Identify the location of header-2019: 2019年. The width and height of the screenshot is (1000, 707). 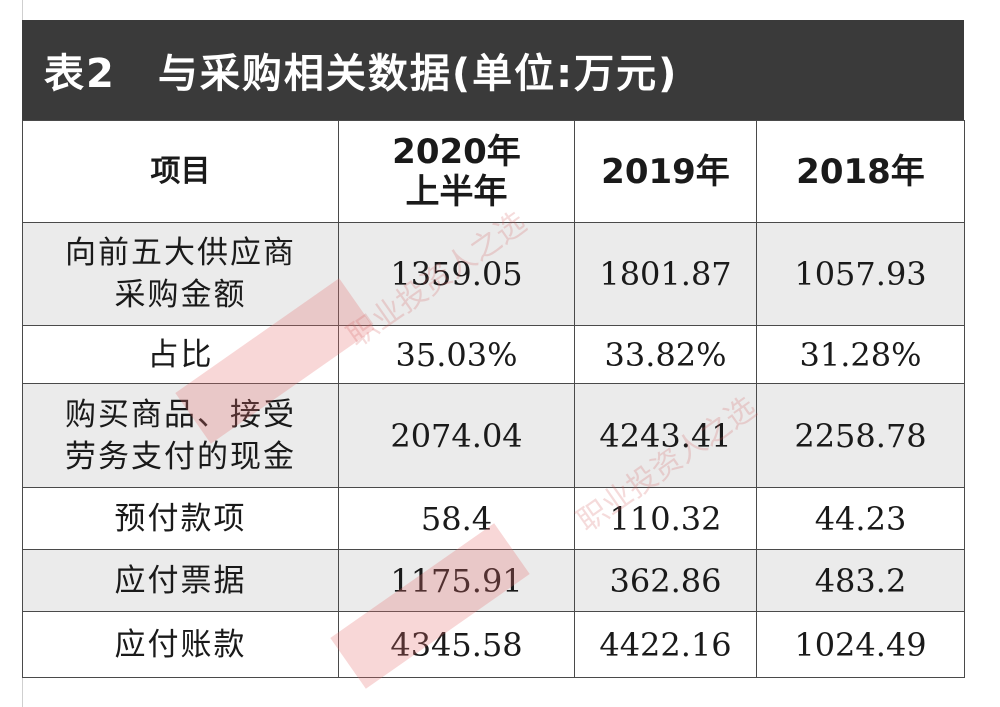
(665, 171).